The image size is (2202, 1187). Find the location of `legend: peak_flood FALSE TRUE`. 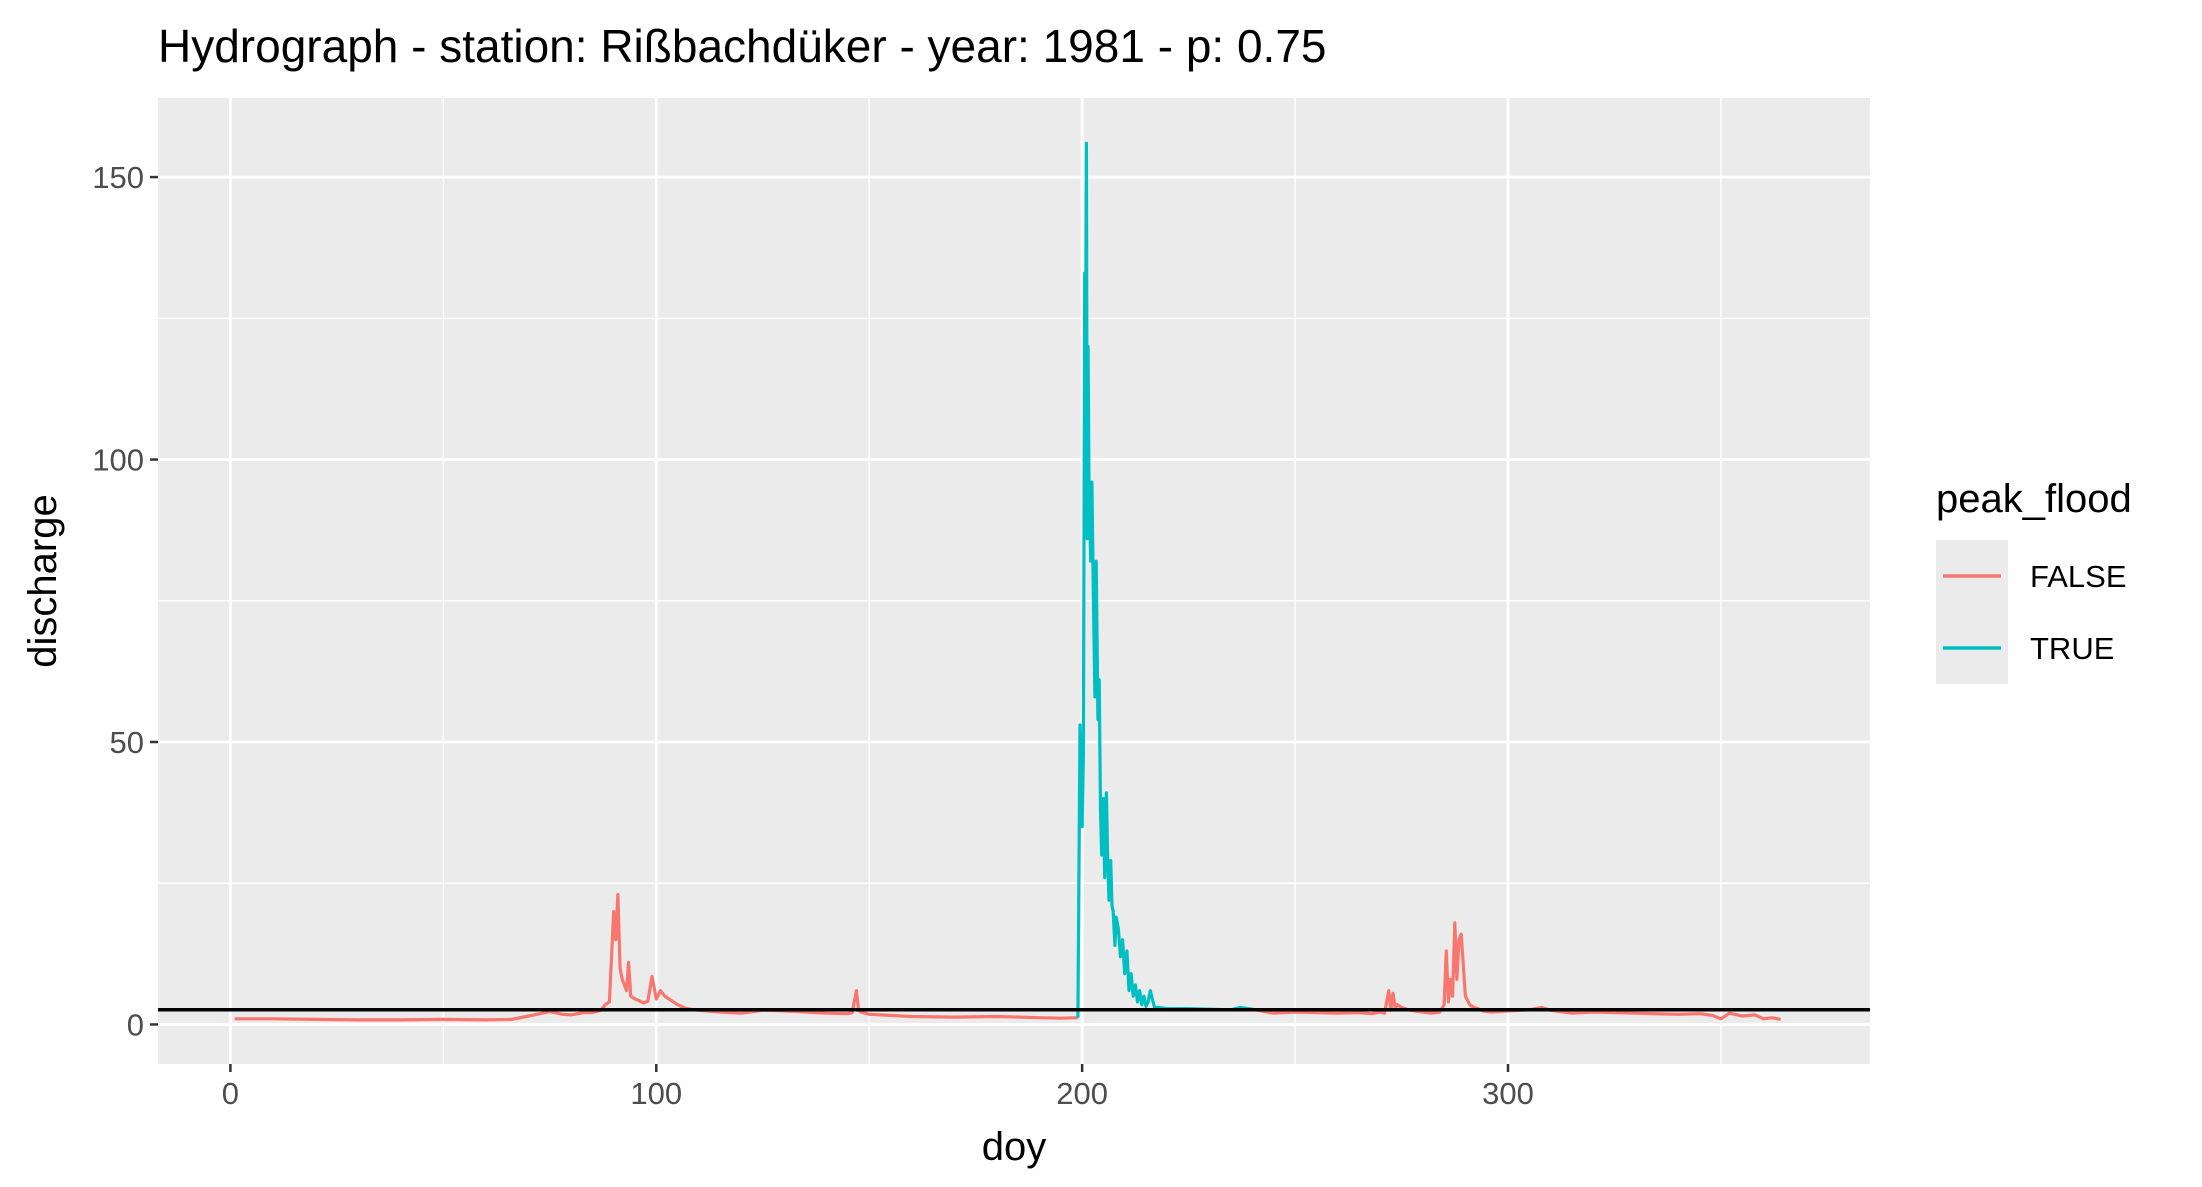

legend: peak_flood FALSE TRUE is located at coordinates (2034, 580).